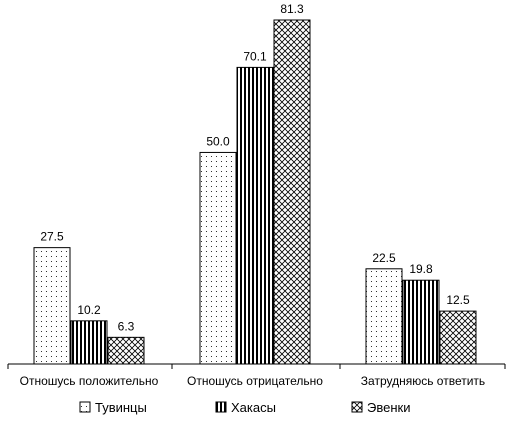 The image size is (510, 430). Describe the element at coordinates (89, 342) in the screenshot. I see `bar-s1-c0` at that location.